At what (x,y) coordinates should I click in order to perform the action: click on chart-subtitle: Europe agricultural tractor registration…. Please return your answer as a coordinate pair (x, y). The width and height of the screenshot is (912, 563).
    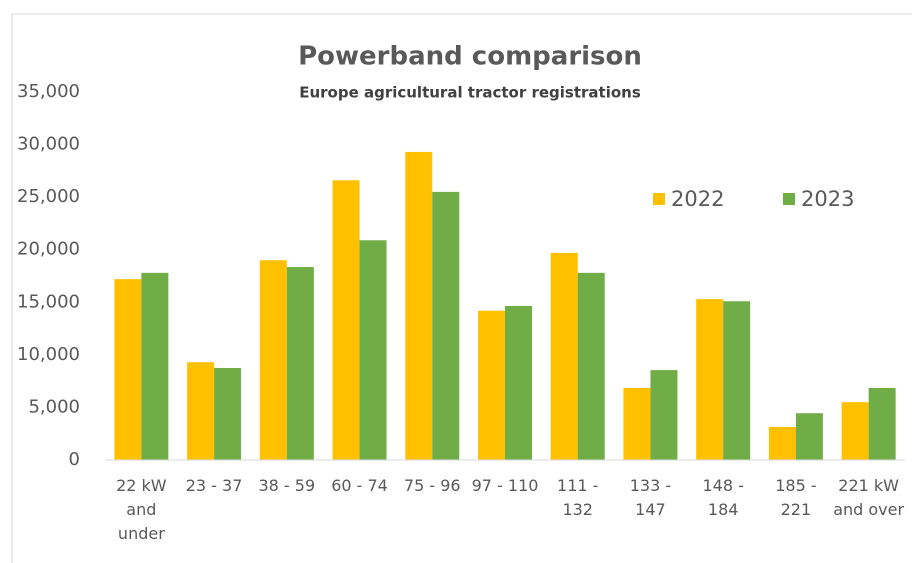
    Looking at the image, I should click on (470, 93).